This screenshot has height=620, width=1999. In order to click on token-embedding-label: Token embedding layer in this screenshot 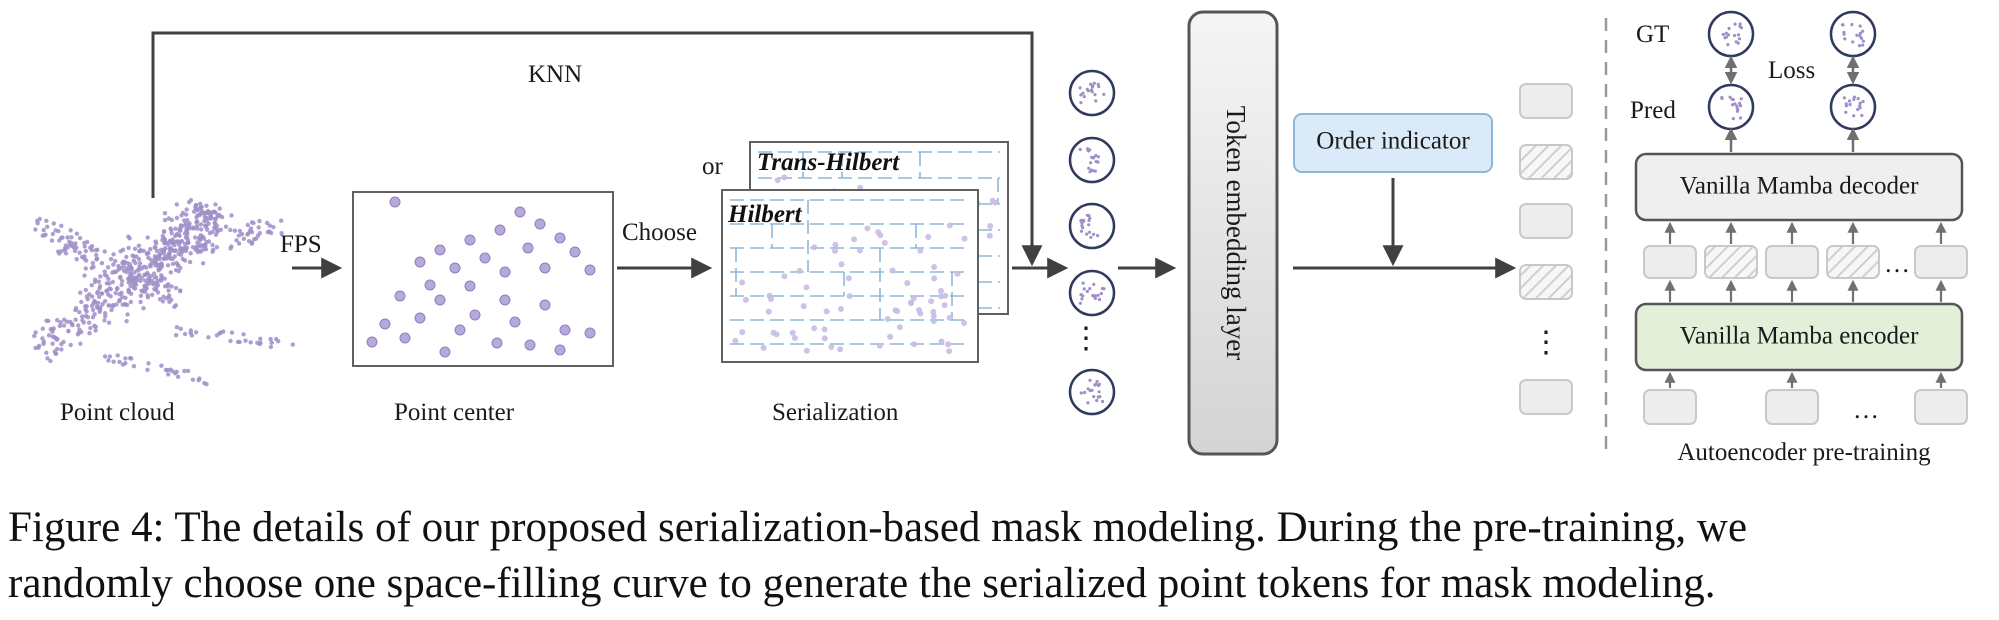, I will do `click(1236, 233)`.